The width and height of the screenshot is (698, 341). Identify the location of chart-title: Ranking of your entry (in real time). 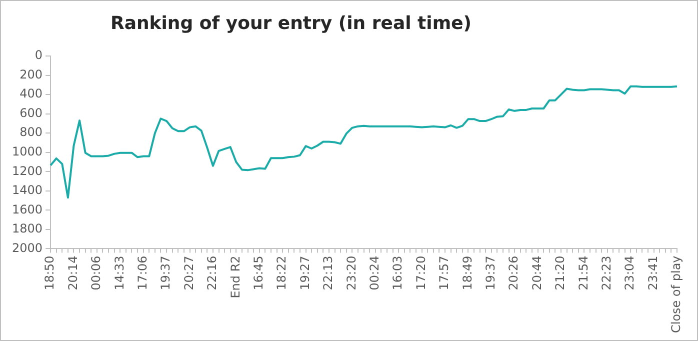
(291, 23).